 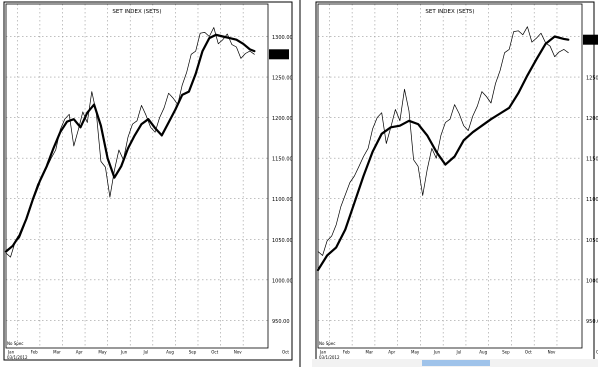 I want to click on bottom-scrollbar, so click(x=455, y=363).